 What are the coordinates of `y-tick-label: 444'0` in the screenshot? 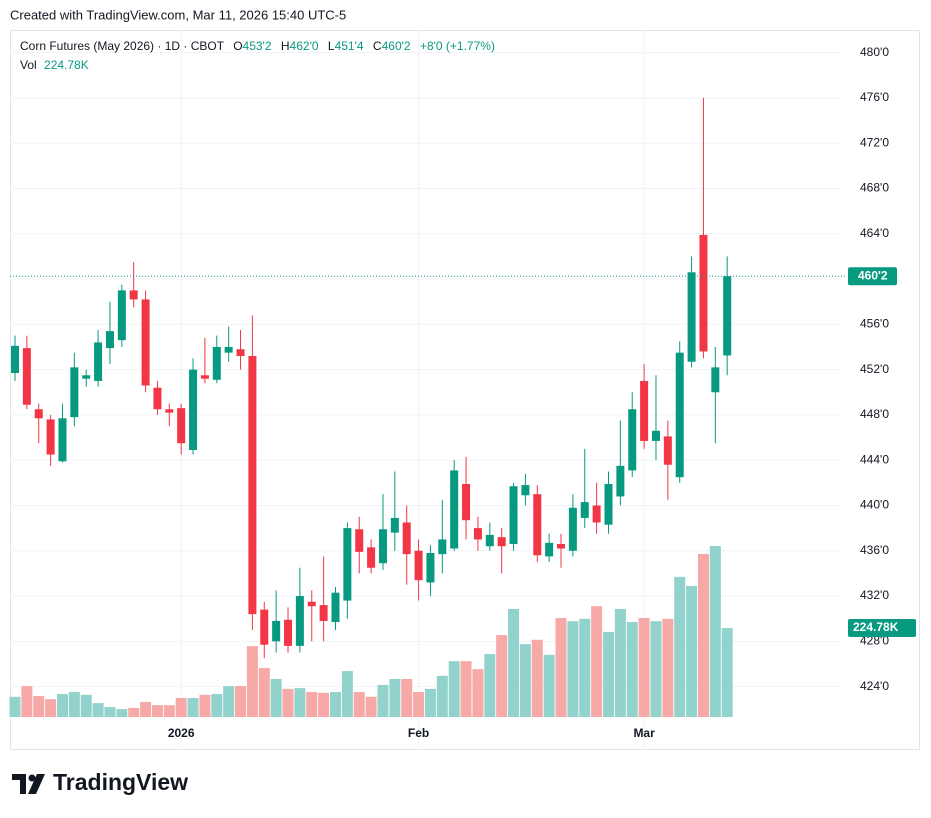 It's located at (874, 459).